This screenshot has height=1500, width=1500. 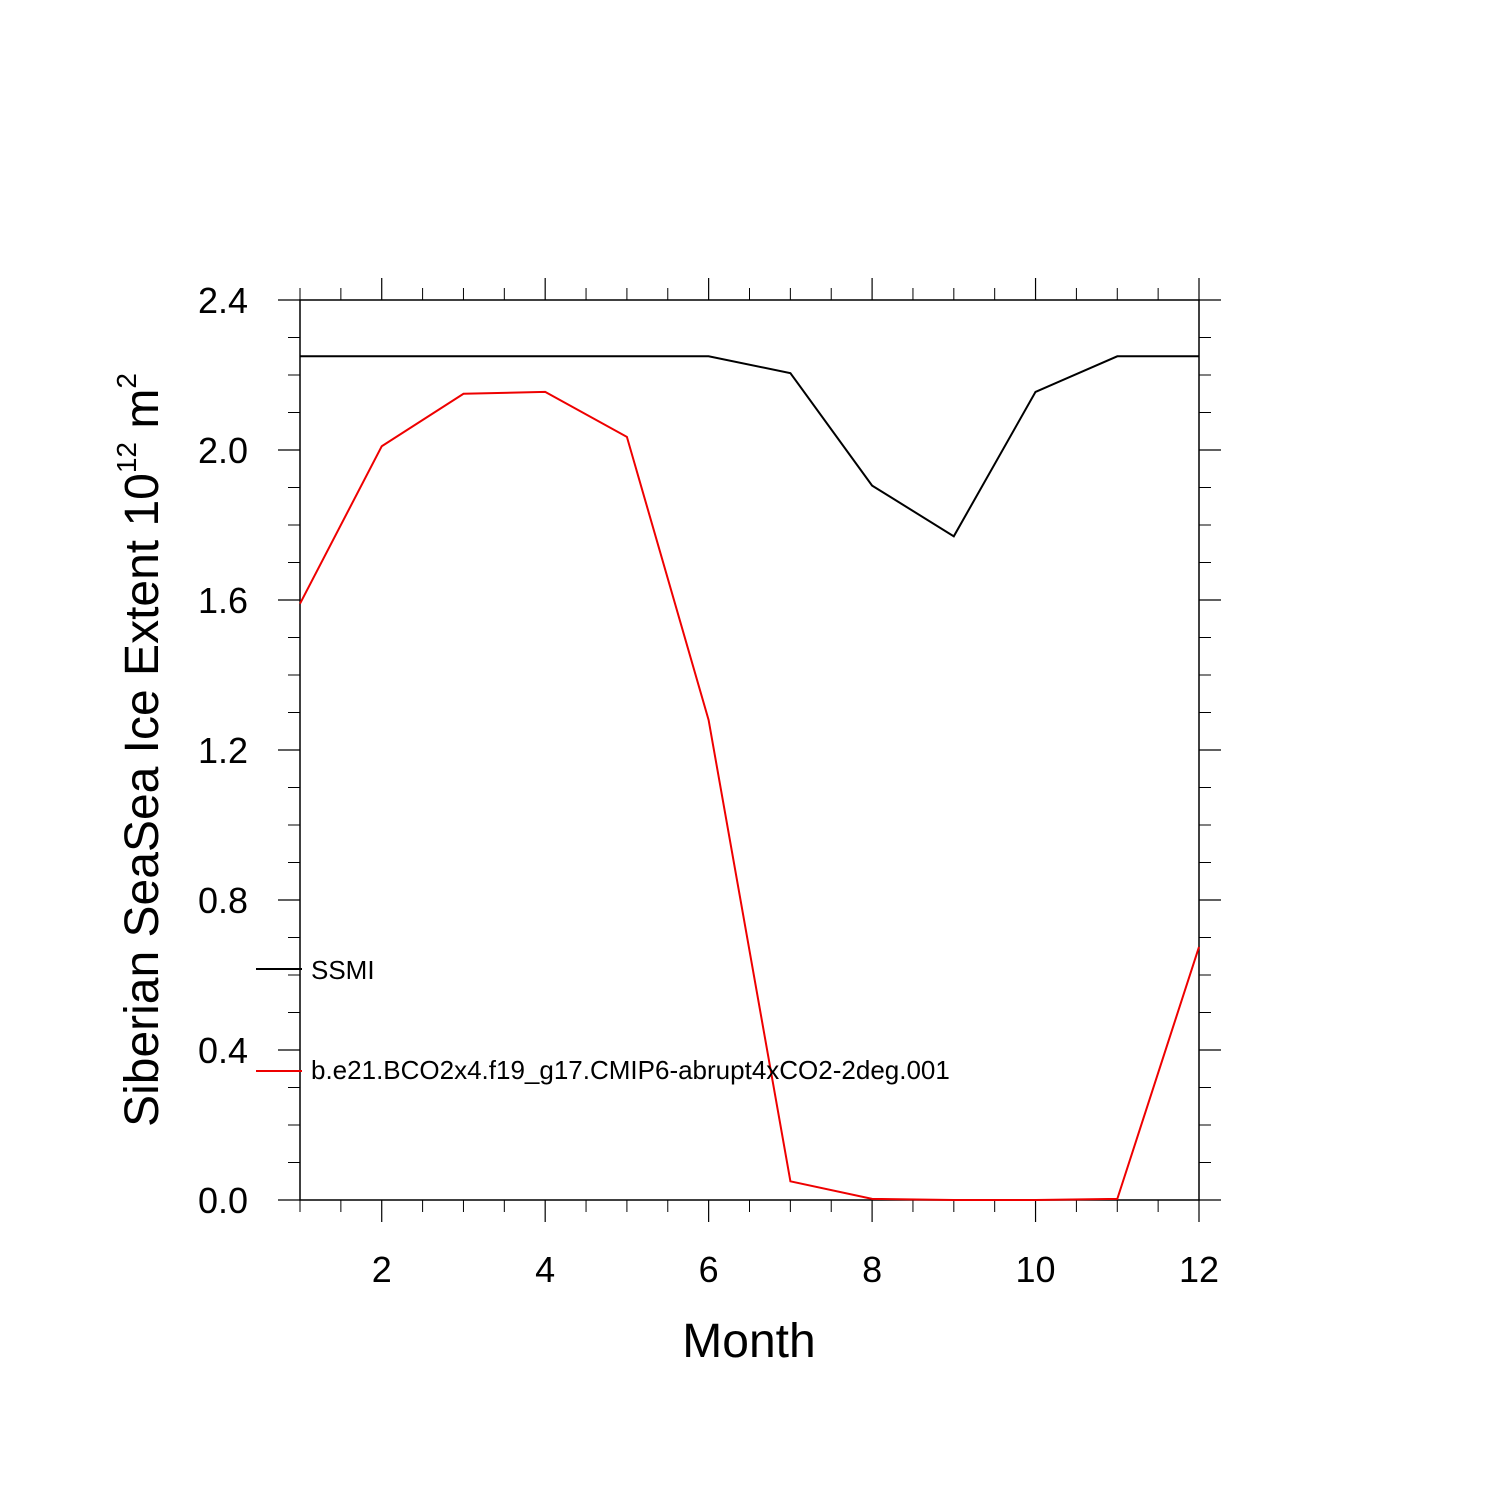 What do you see at coordinates (126, 381) in the screenshot?
I see `y-axis-title-unit-exponent: 2` at bounding box center [126, 381].